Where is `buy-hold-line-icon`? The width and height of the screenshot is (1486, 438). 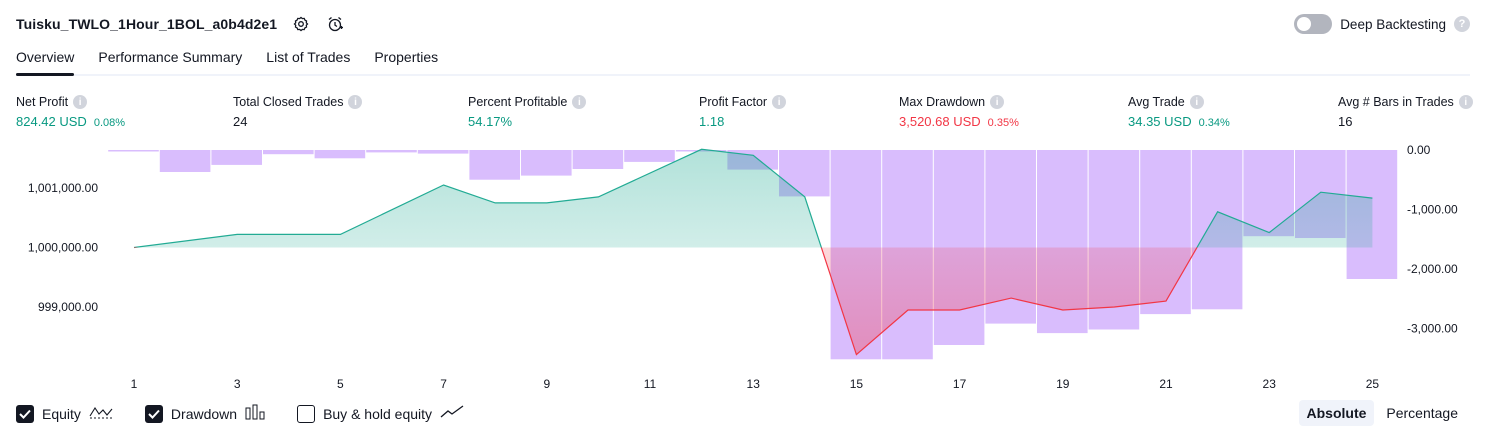 buy-hold-line-icon is located at coordinates (452, 414).